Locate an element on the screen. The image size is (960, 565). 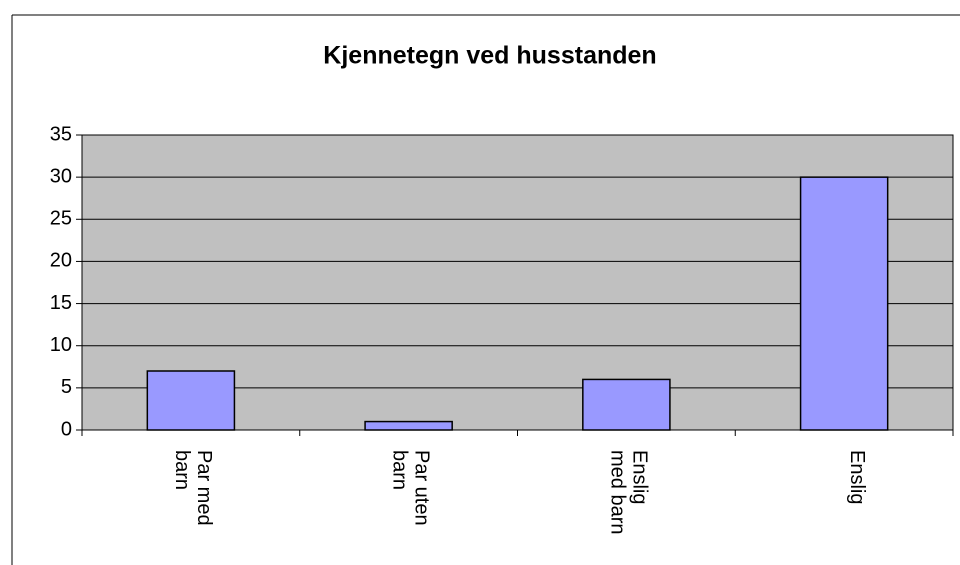
y-tick-label: 35 is located at coordinates (61, 134).